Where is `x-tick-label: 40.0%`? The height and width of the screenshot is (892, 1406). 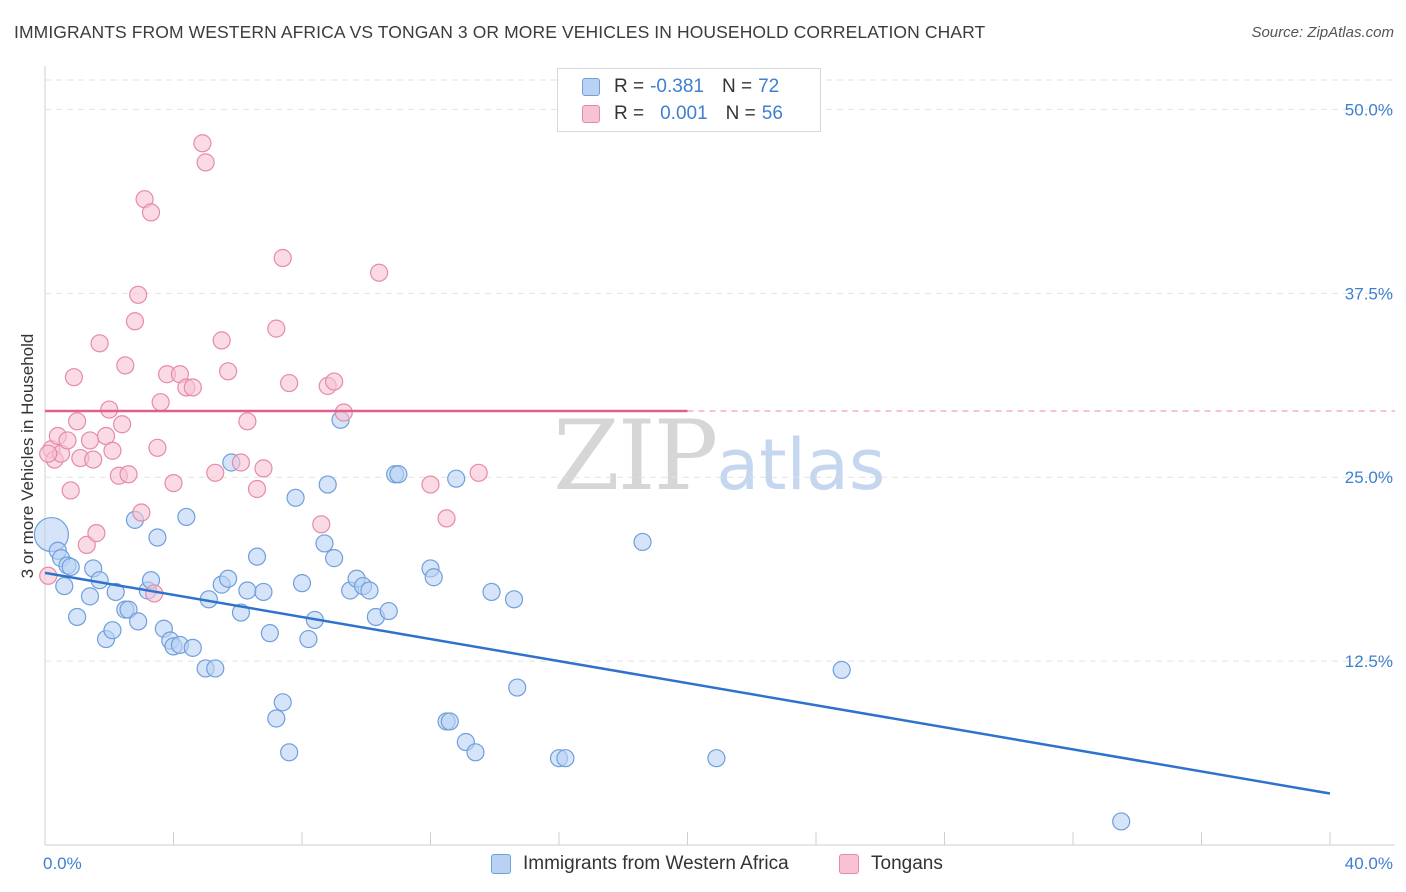 x-tick-label: 40.0% is located at coordinates (1369, 863).